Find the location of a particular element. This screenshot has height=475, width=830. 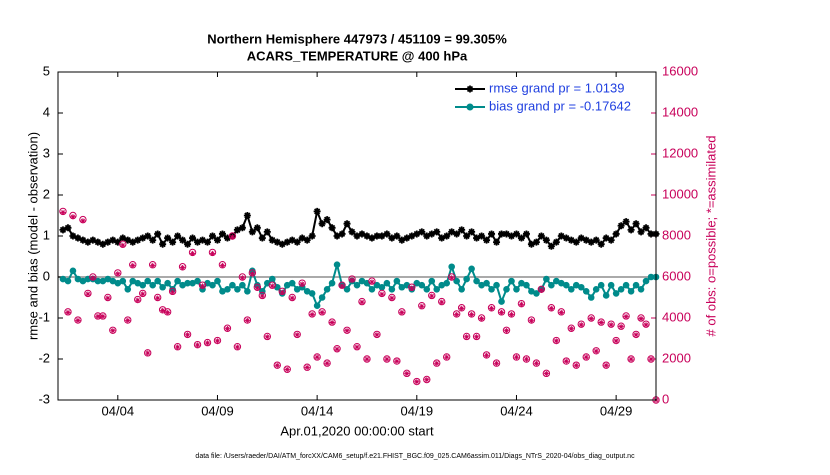

x-tick-label: 04/19 is located at coordinates (417, 410).